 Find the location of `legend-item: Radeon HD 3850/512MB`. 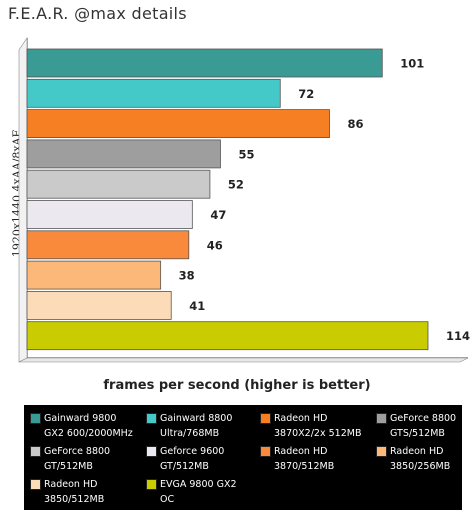

legend-item: Radeon HD 3850/512MB is located at coordinates (78, 489).